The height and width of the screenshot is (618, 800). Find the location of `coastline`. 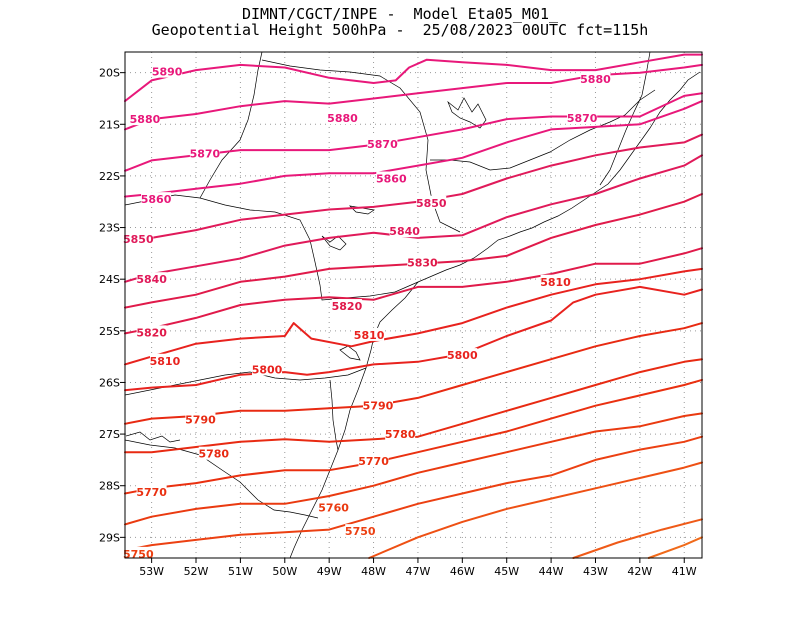

coastline is located at coordinates (559, 177).